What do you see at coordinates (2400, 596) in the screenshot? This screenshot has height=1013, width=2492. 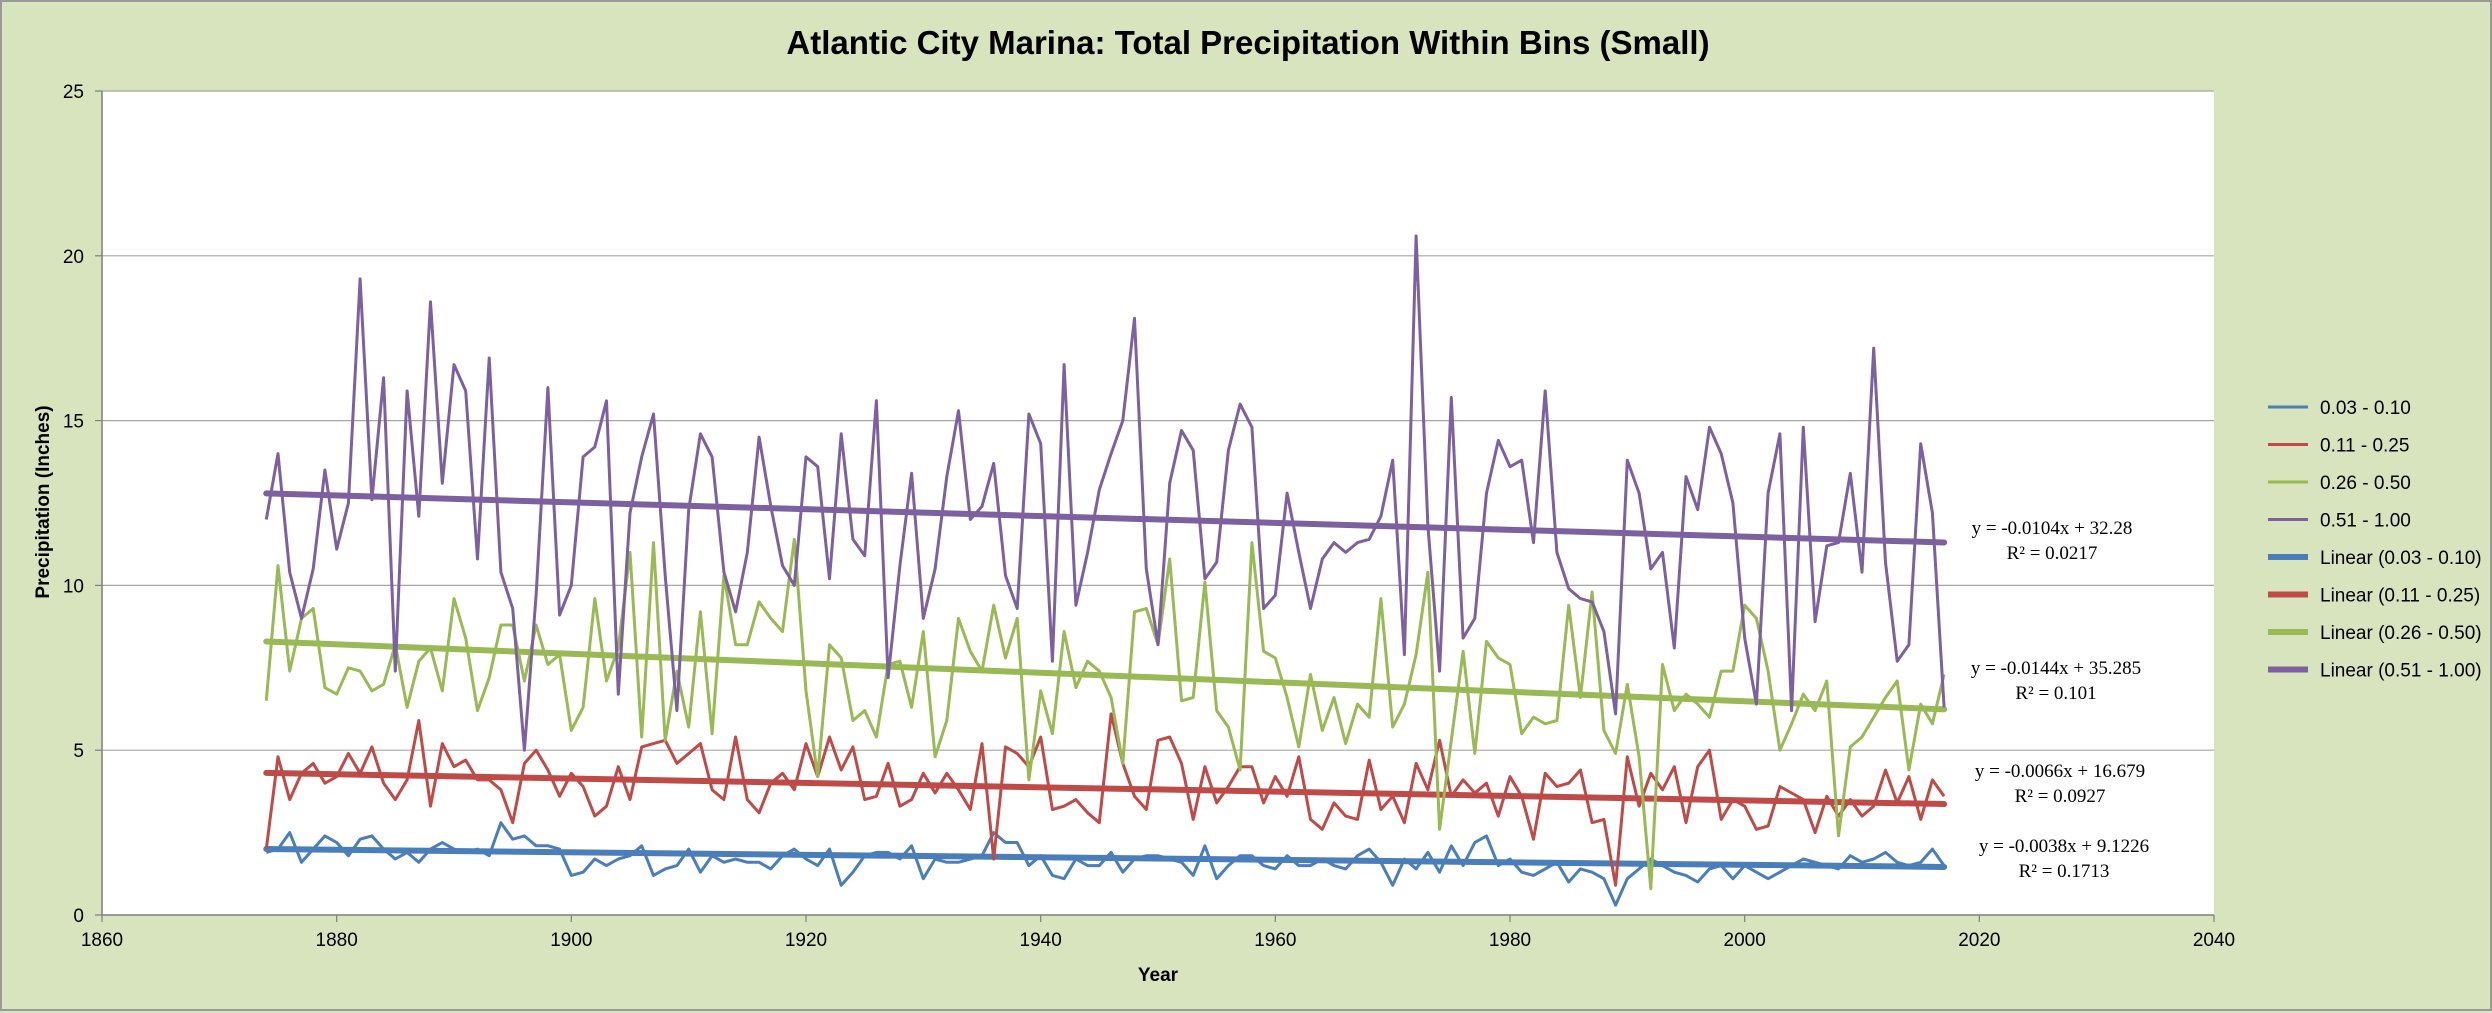 I see `legend-entry: Linear (0.11 - 0.25)` at bounding box center [2400, 596].